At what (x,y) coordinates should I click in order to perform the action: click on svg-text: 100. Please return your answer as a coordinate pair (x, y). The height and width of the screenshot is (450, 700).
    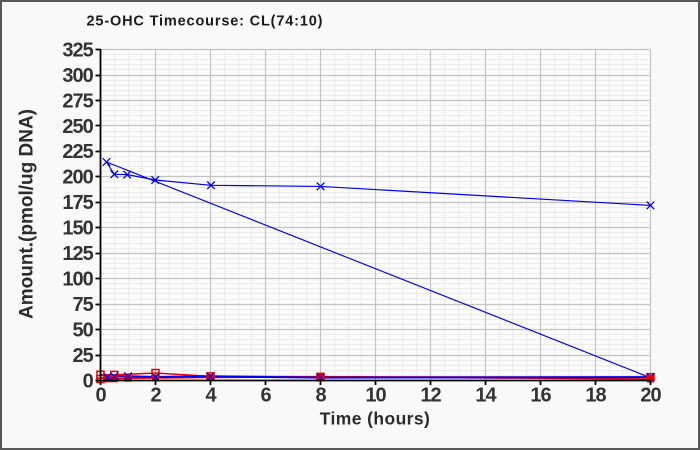
    Looking at the image, I should click on (77, 279).